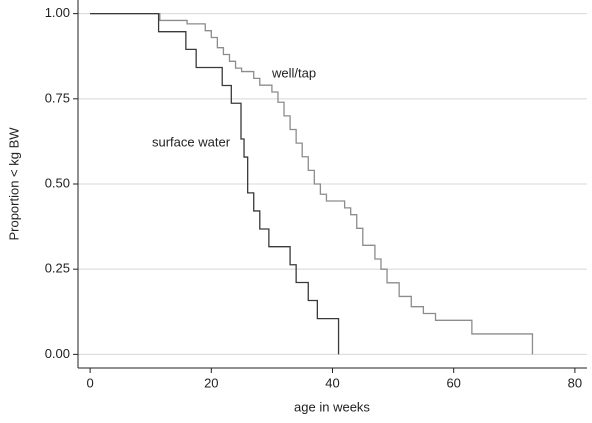  Describe the element at coordinates (453, 382) in the screenshot. I see `x-tick-label: 60` at that location.